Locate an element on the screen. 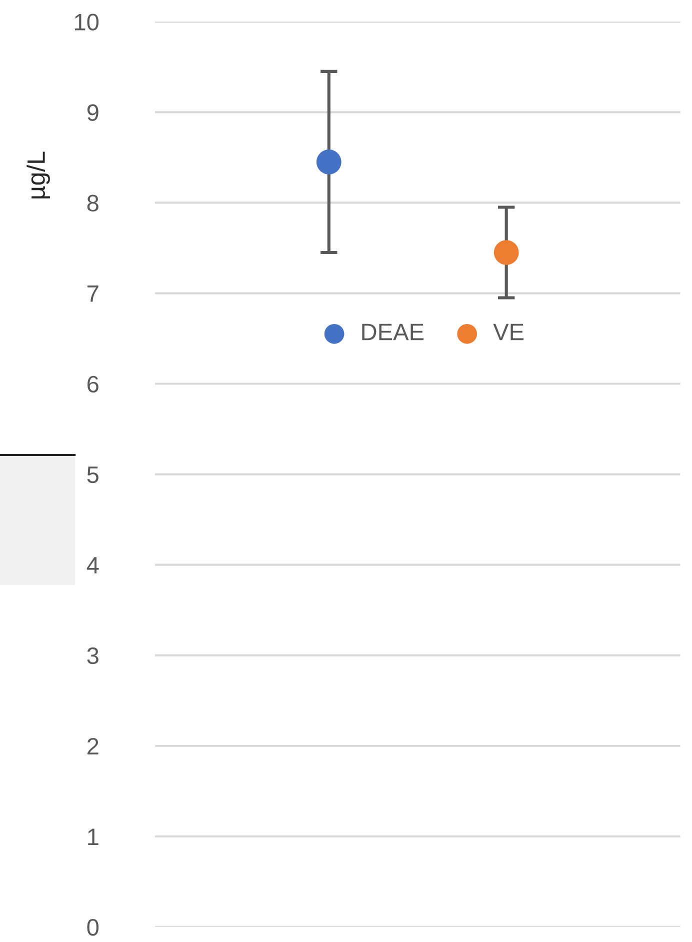 Image resolution: width=692 pixels, height=942 pixels. legend-label: DEAE is located at coordinates (393, 332).